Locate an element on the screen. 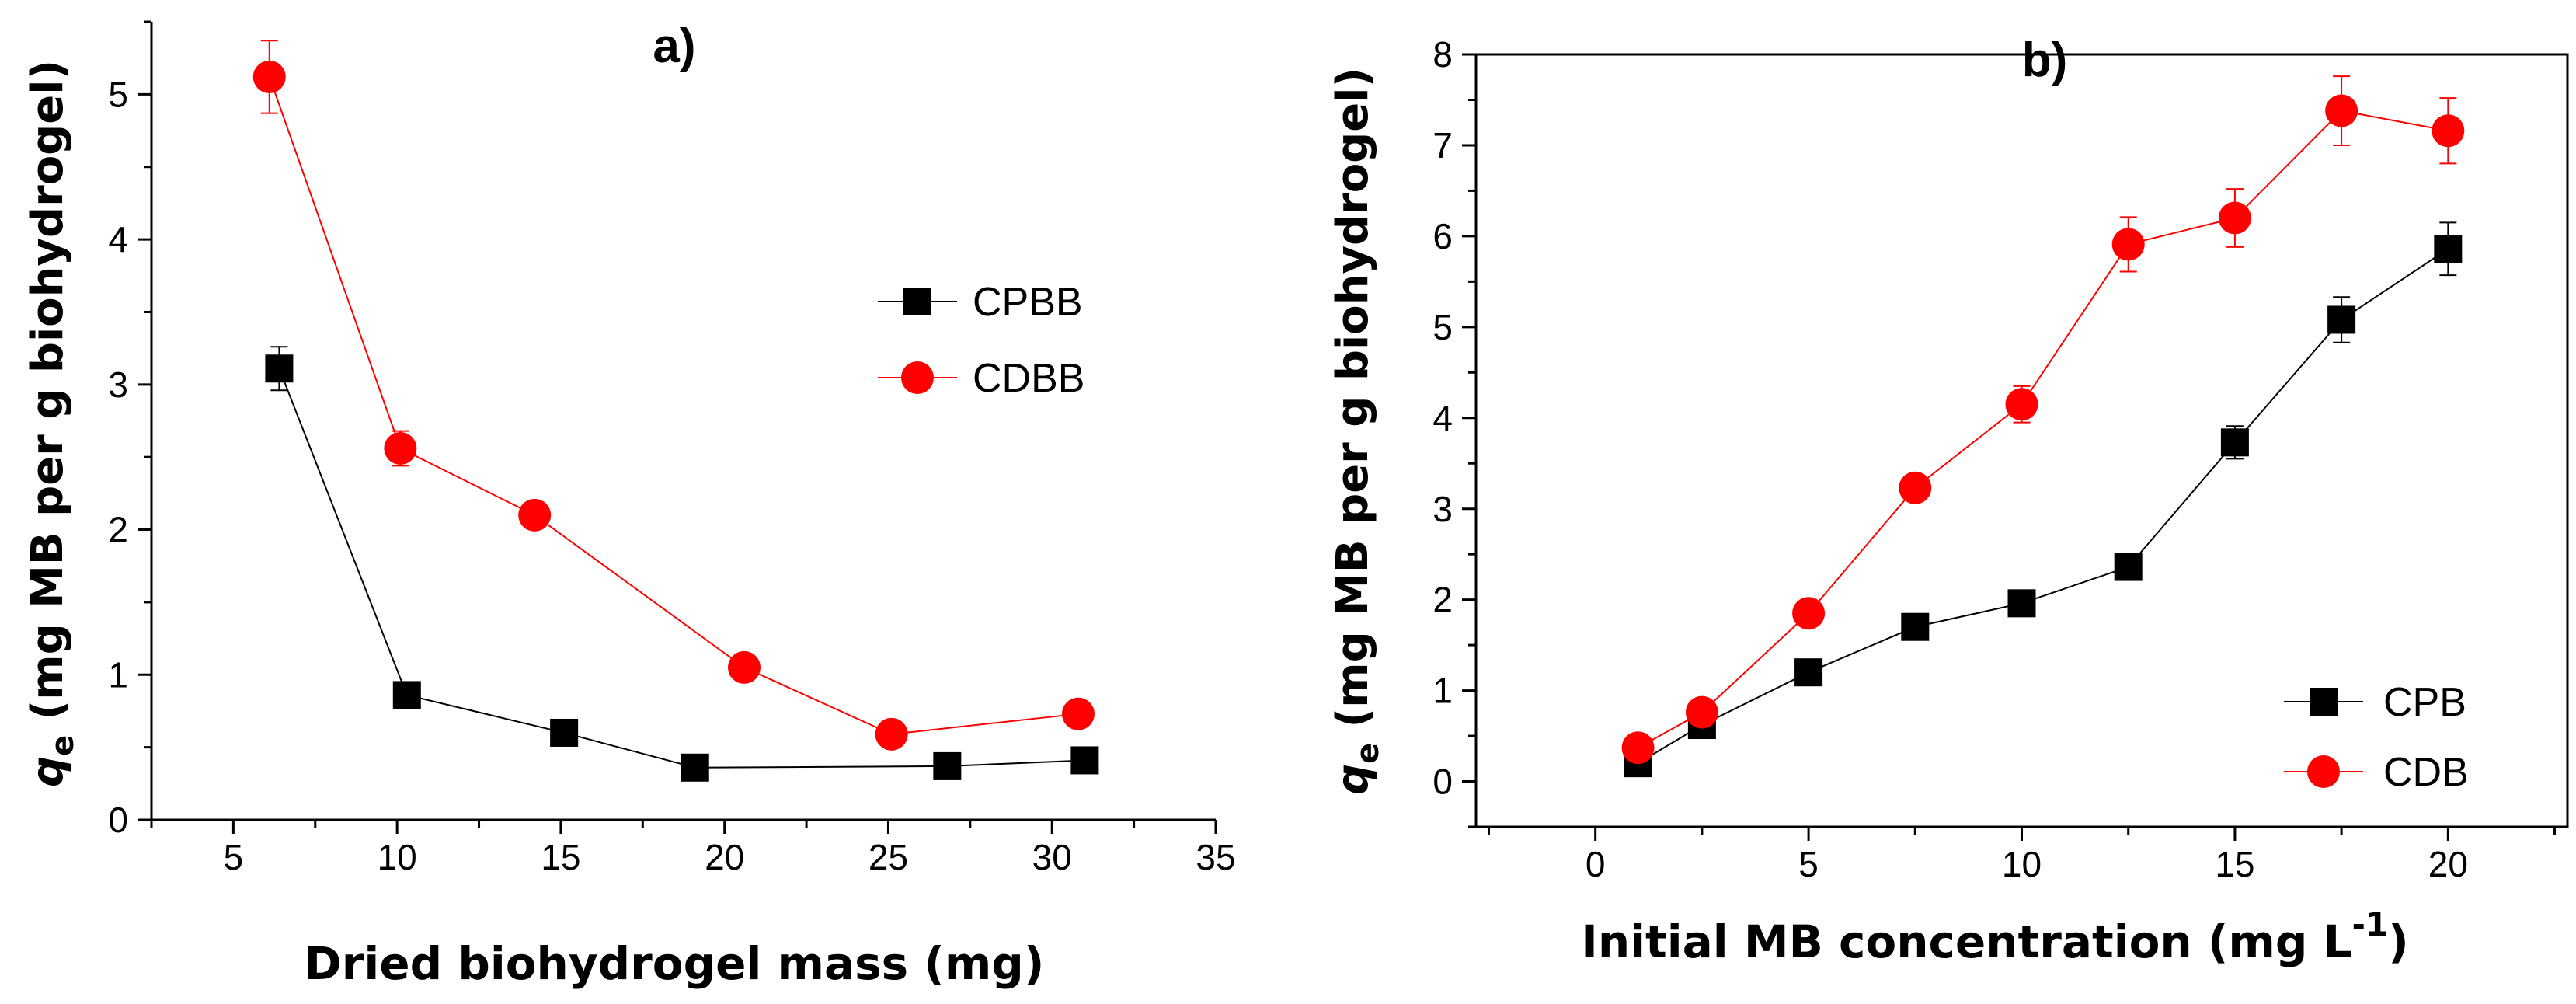 Image resolution: width=2576 pixels, height=1004 pixels. panel-a-label: a) is located at coordinates (674, 46).